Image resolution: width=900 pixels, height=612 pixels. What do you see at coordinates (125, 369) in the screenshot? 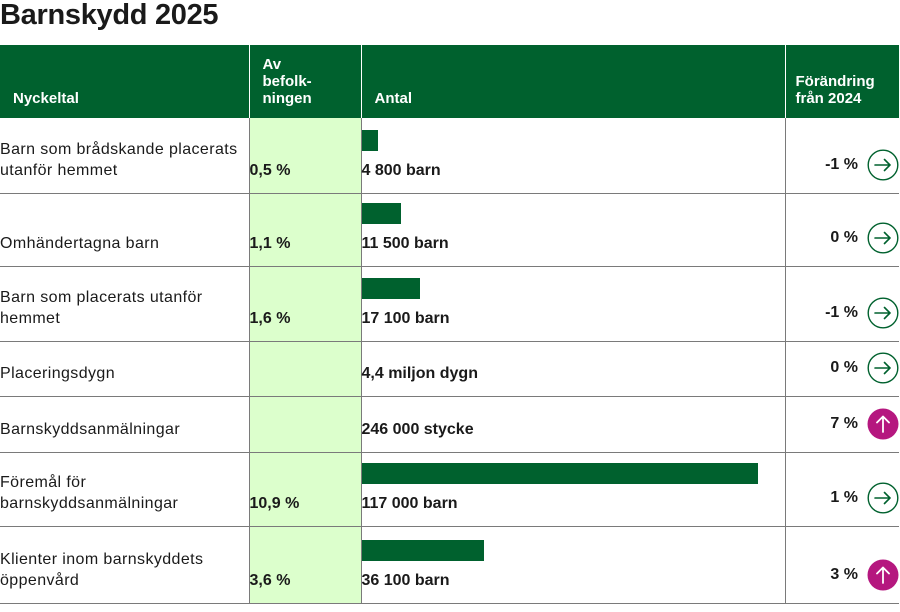
I see `row-name: Placeringsdygn` at bounding box center [125, 369].